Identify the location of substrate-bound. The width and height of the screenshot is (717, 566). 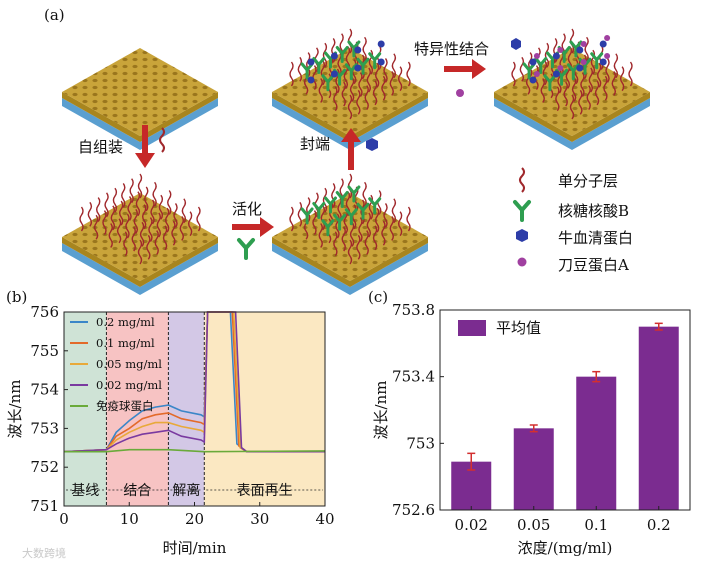
(572, 89).